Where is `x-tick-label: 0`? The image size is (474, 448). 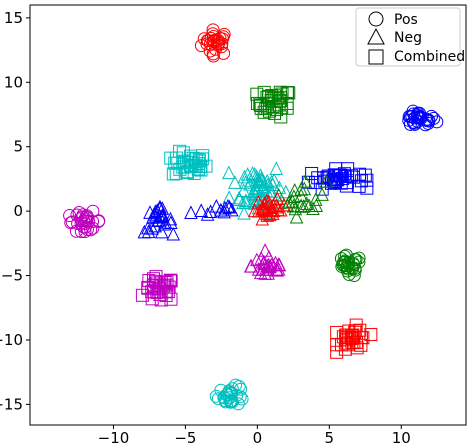
x-tick-label: 0 is located at coordinates (258, 438).